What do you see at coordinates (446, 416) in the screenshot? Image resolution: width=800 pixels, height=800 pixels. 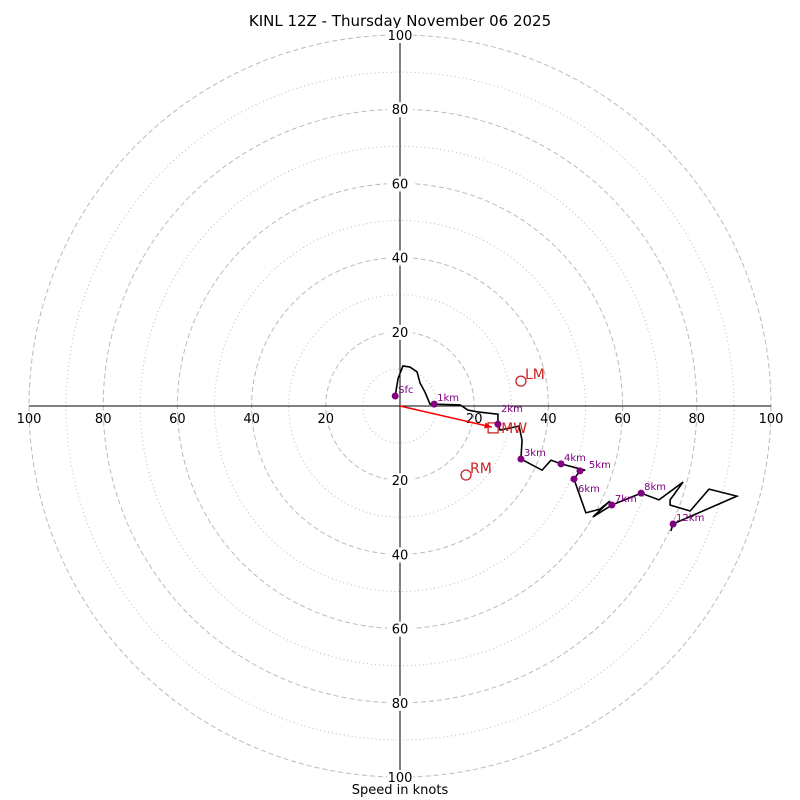 I see `mean-wind-arrow` at bounding box center [446, 416].